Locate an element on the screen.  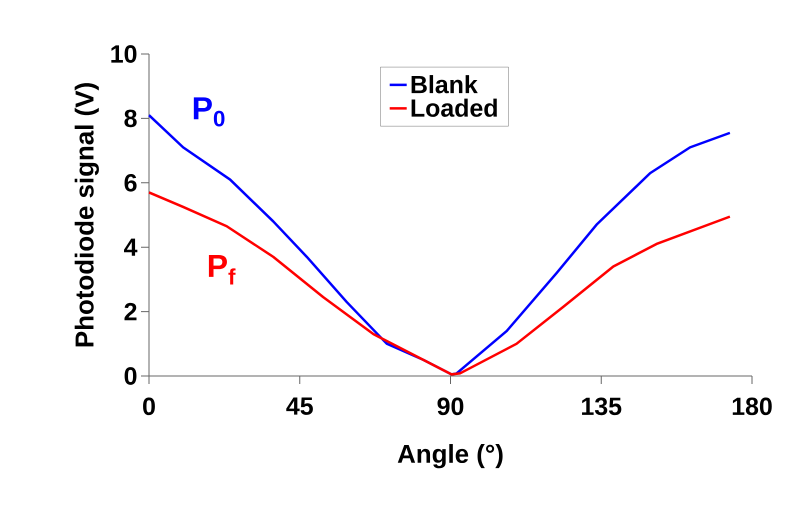
x-tick-label: 45 is located at coordinates (299, 406).